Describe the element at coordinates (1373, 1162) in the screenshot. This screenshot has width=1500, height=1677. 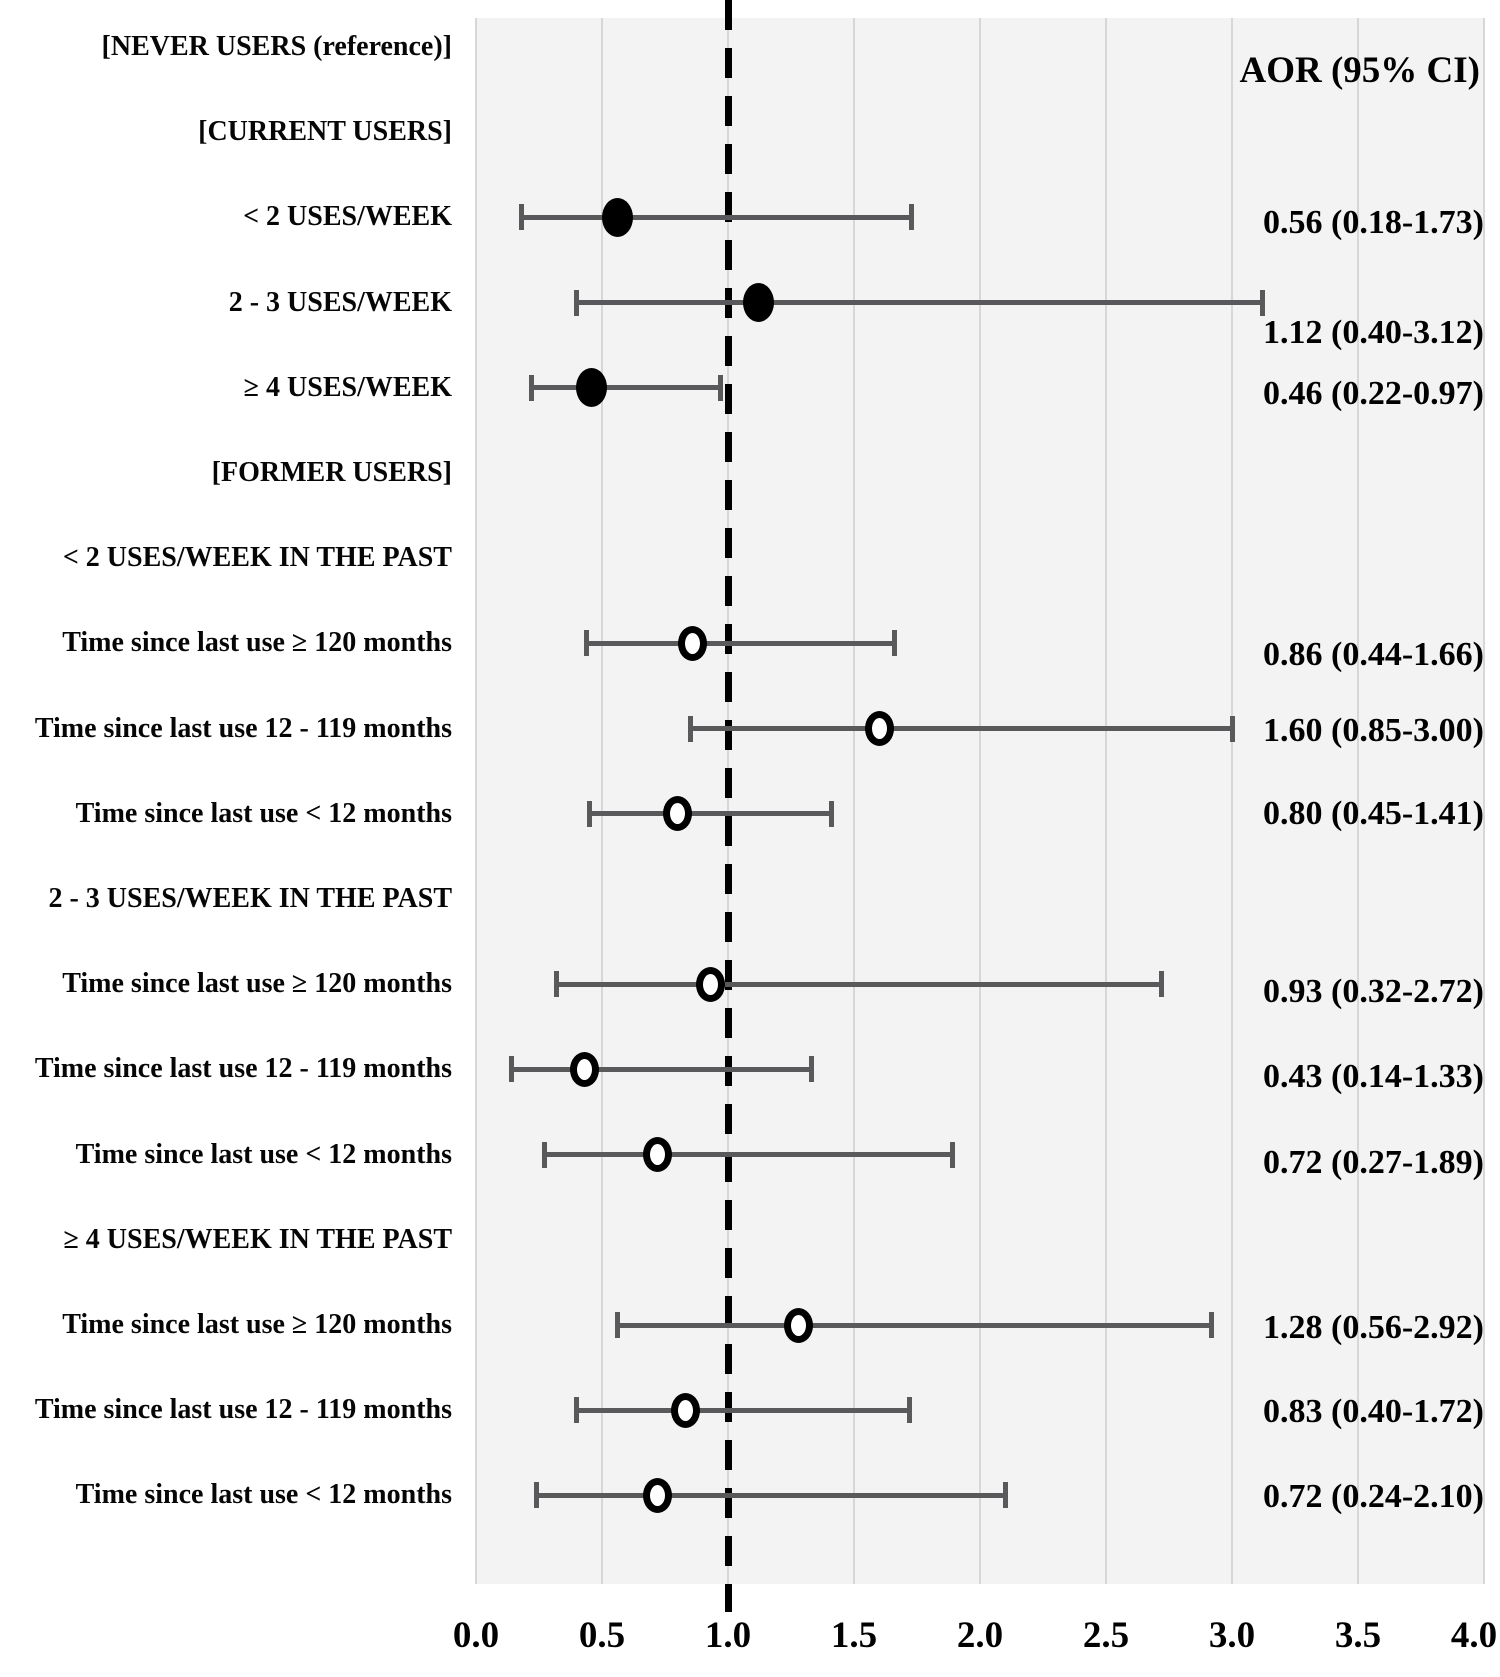
I see `aor-value: 0.72 (0.27-1.89)` at that location.